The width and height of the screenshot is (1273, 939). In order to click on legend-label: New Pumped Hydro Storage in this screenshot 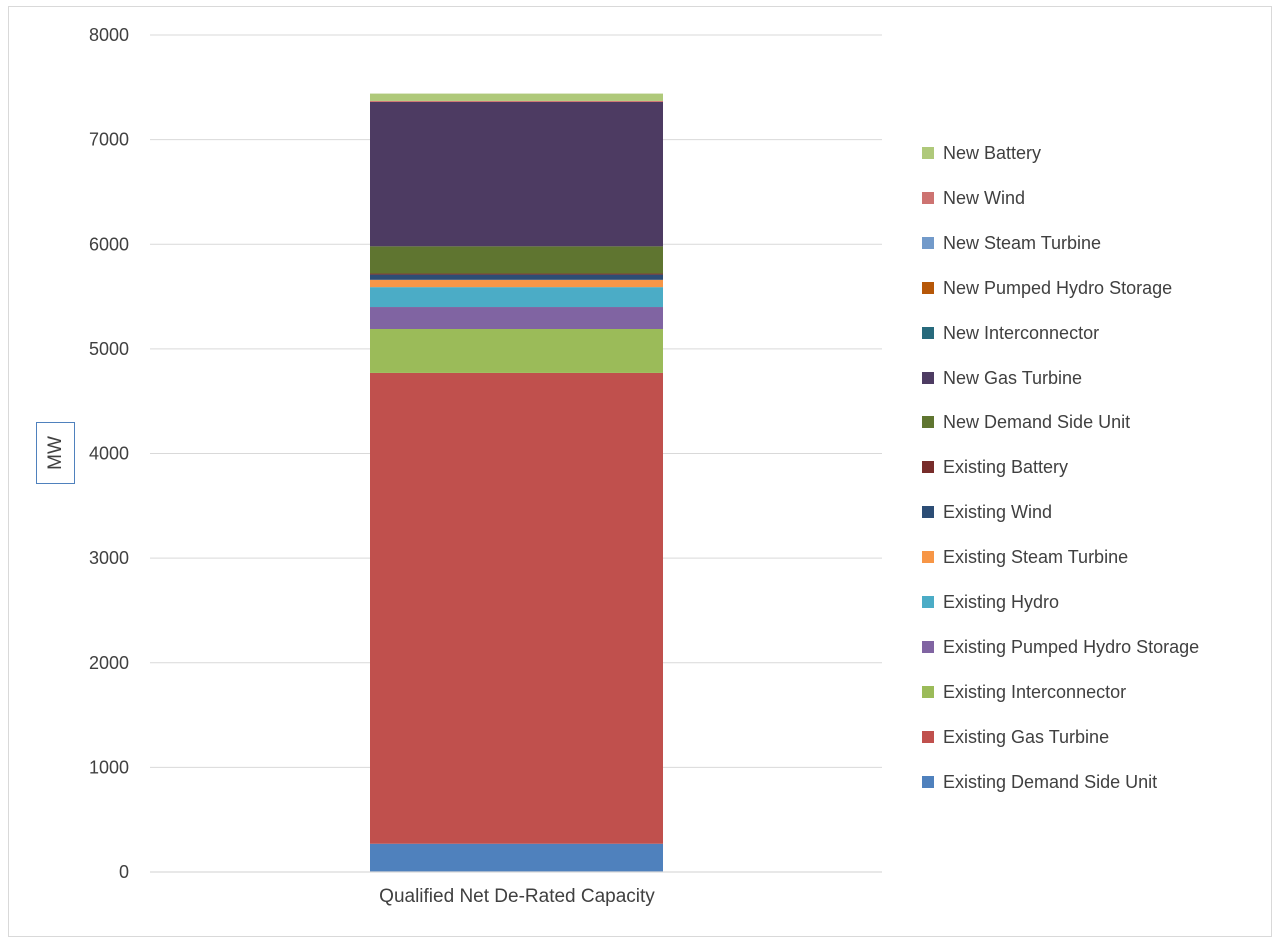, I will do `click(1058, 287)`.